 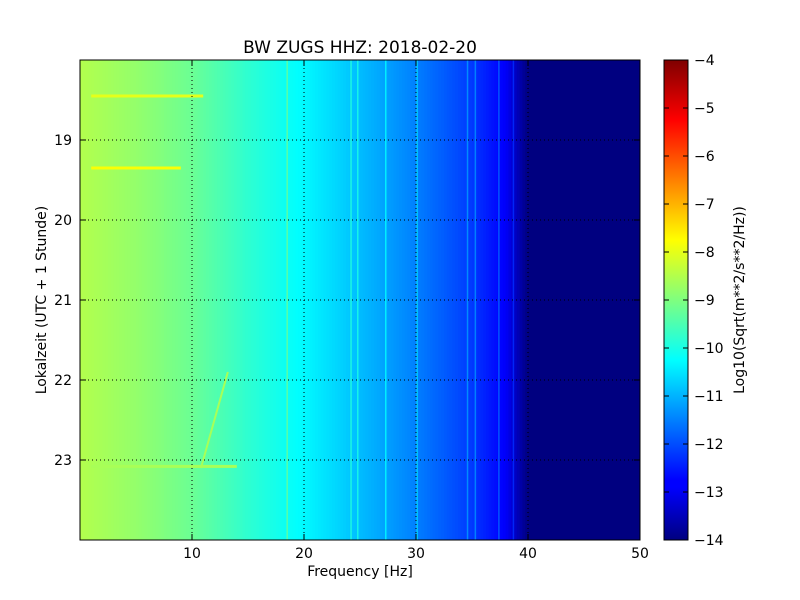 I want to click on colorbar-tick-label: −10, so click(x=709, y=349).